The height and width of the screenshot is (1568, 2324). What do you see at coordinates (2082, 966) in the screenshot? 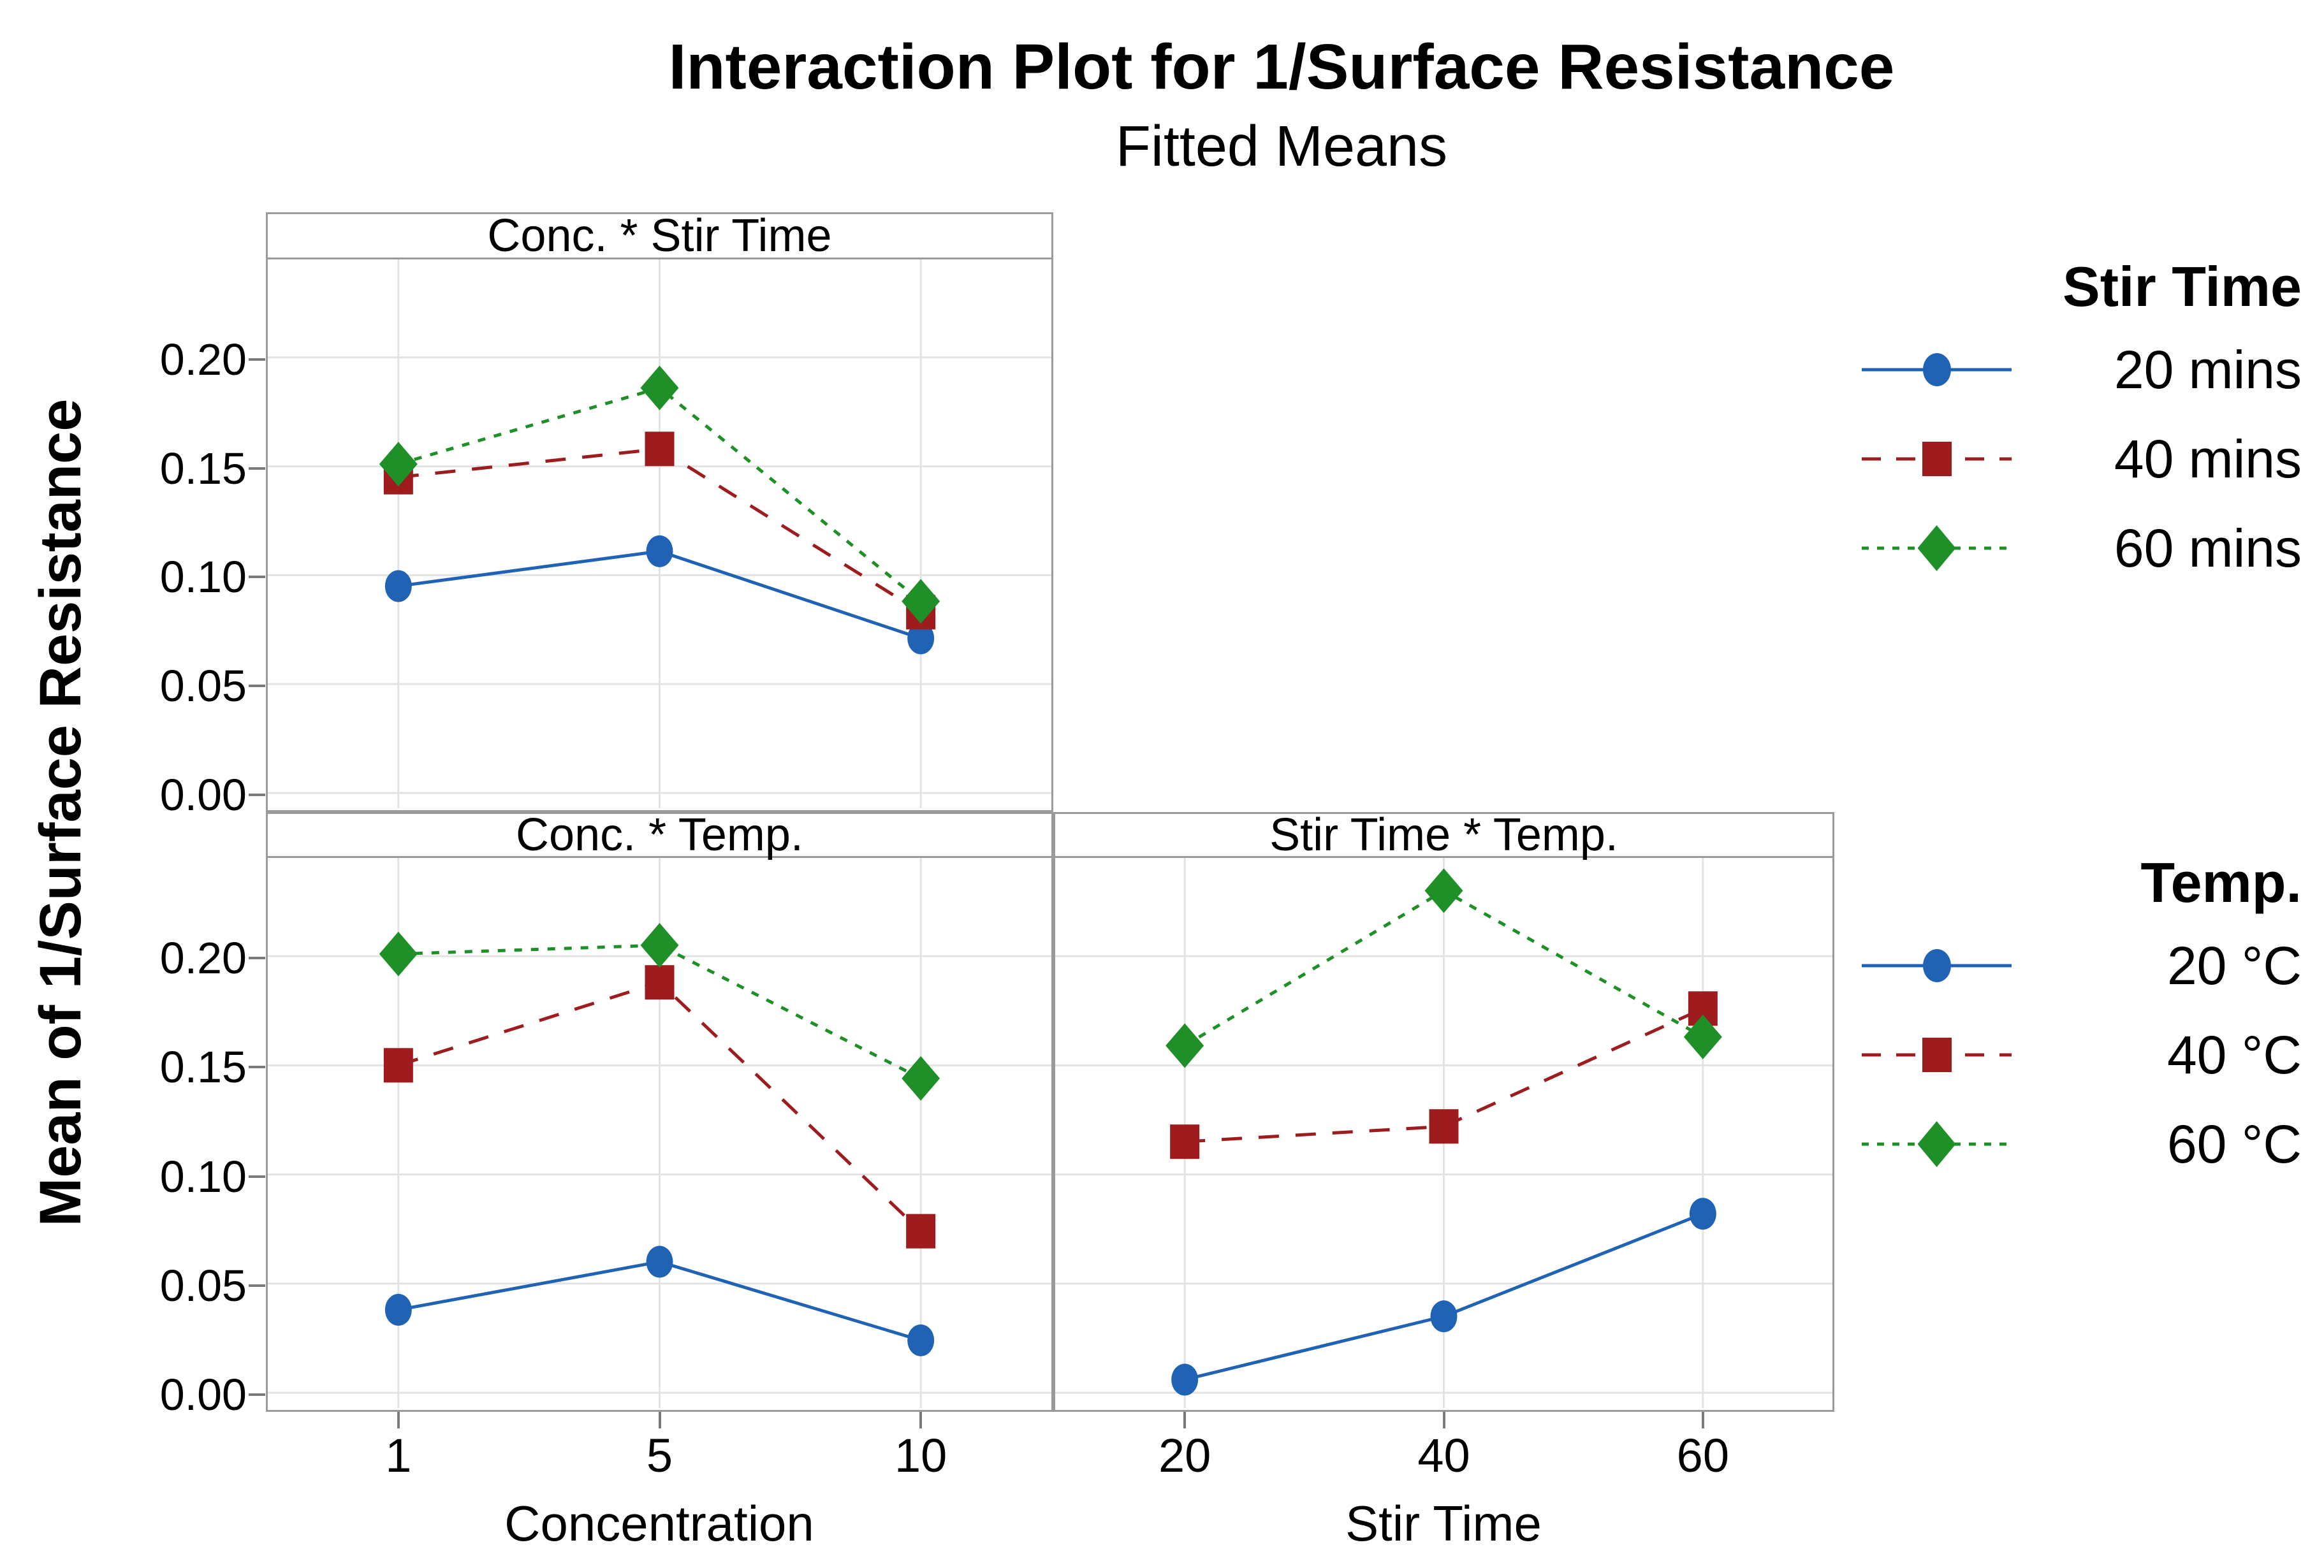
I see `legend-item: 20 °C` at bounding box center [2082, 966].